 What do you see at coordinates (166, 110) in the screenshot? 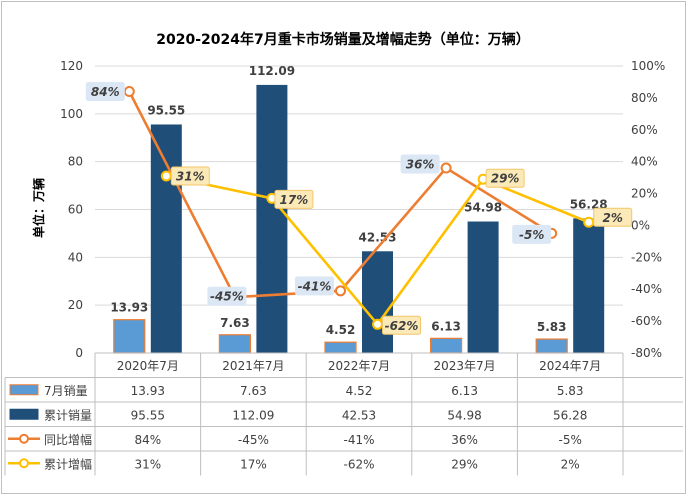
I see `data-label-cumulative: 95.55` at bounding box center [166, 110].